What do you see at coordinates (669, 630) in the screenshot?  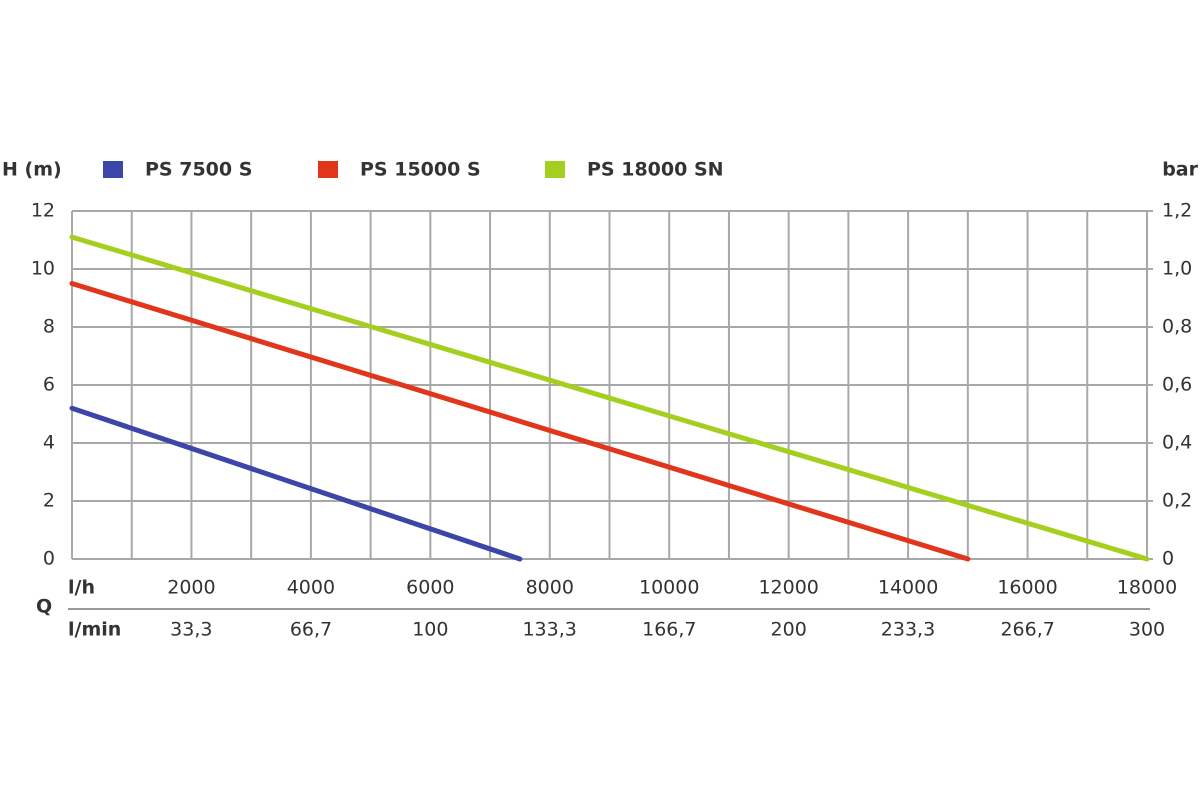 I see `x2-tick-label: 166,7` at bounding box center [669, 630].